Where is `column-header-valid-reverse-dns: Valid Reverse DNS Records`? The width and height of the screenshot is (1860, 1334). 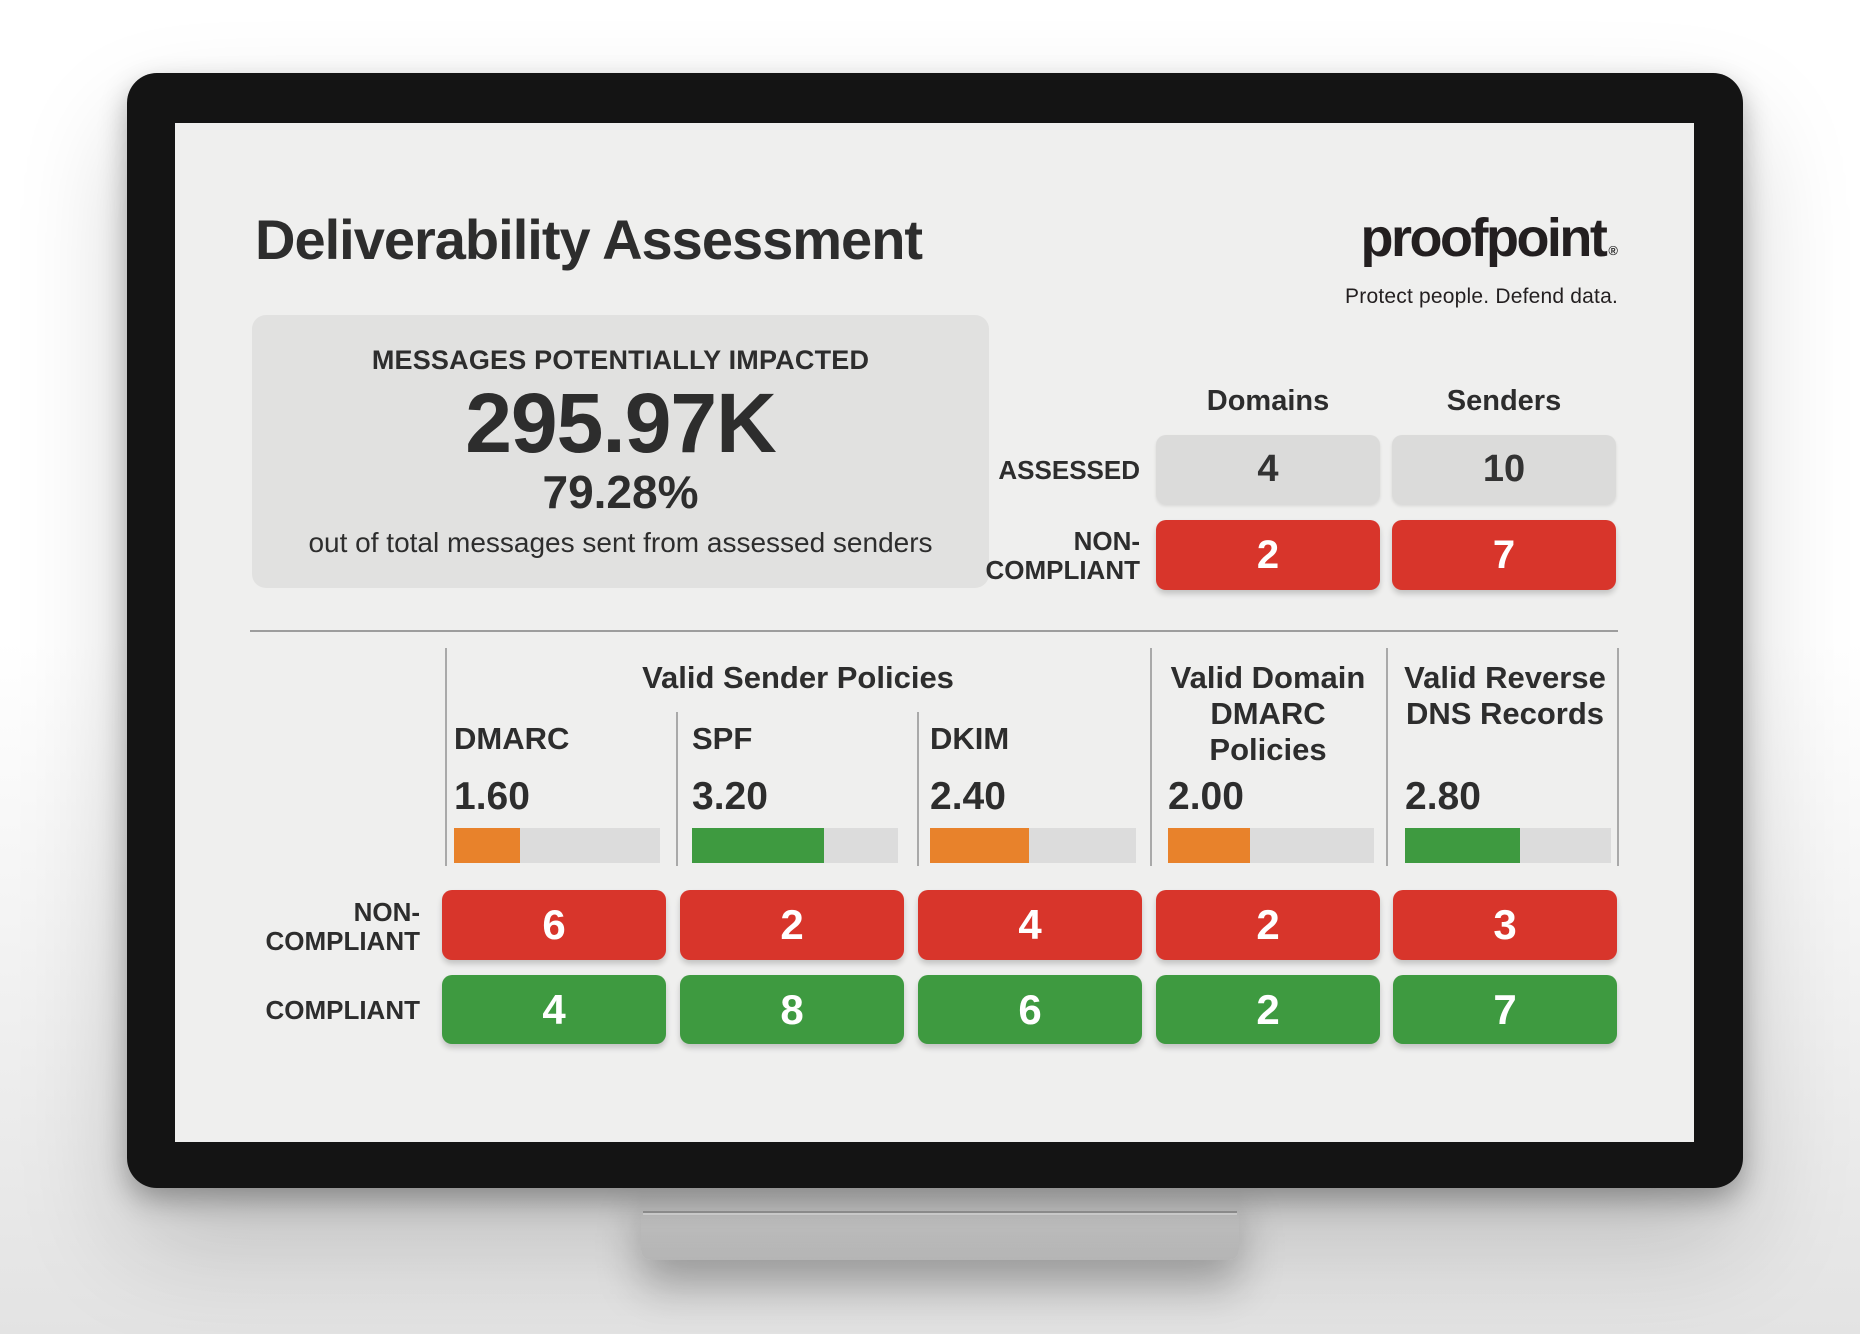
column-header-valid-reverse-dns: Valid Reverse DNS Records is located at coordinates (1505, 695).